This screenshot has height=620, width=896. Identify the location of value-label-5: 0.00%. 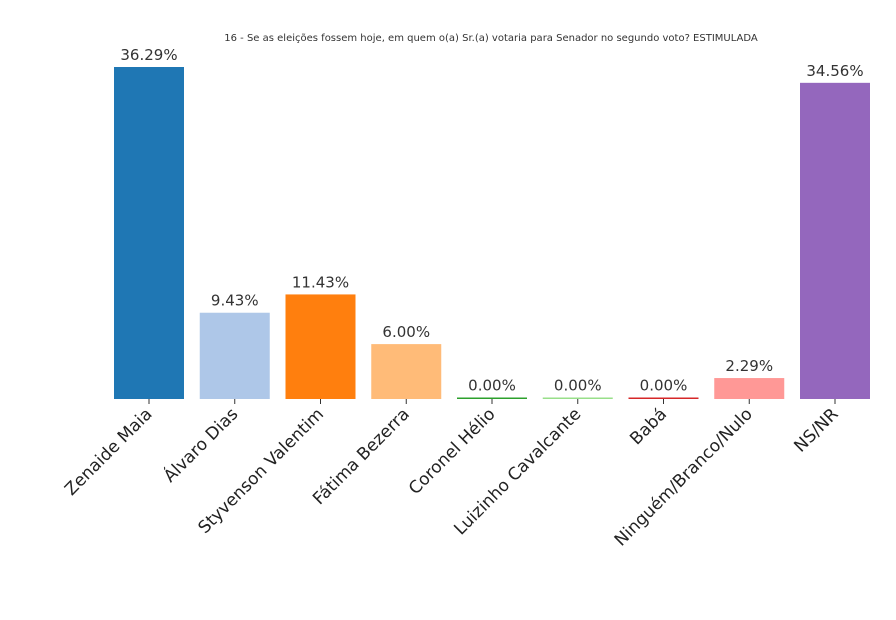
(578, 386).